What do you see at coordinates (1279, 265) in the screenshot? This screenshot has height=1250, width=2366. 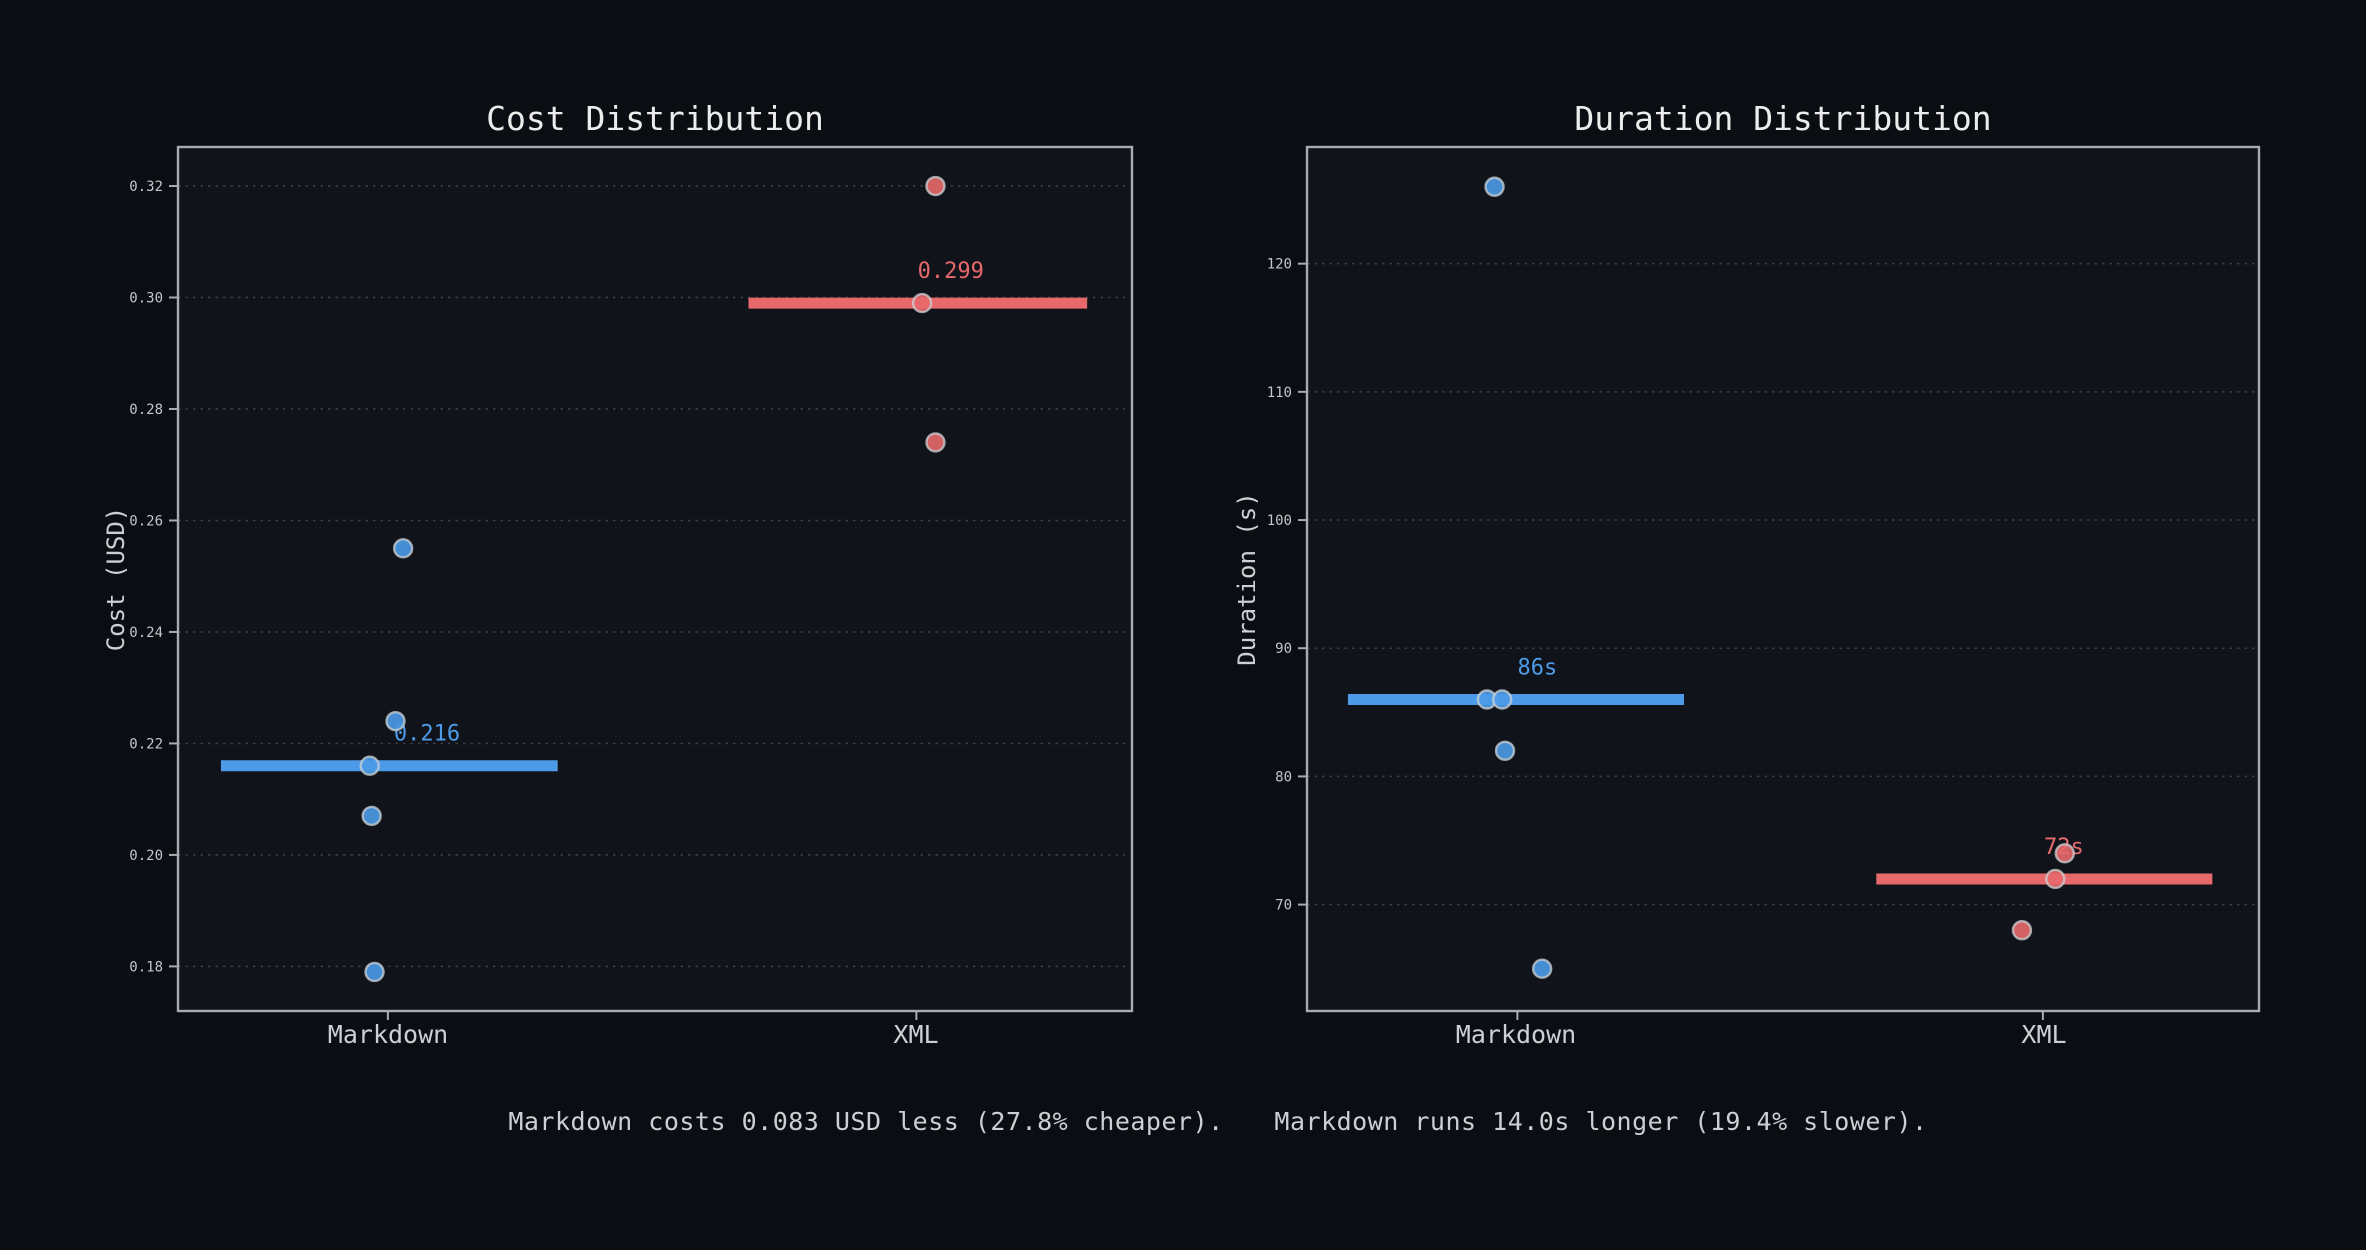 I see `y-tick-label: 120` at bounding box center [1279, 265].